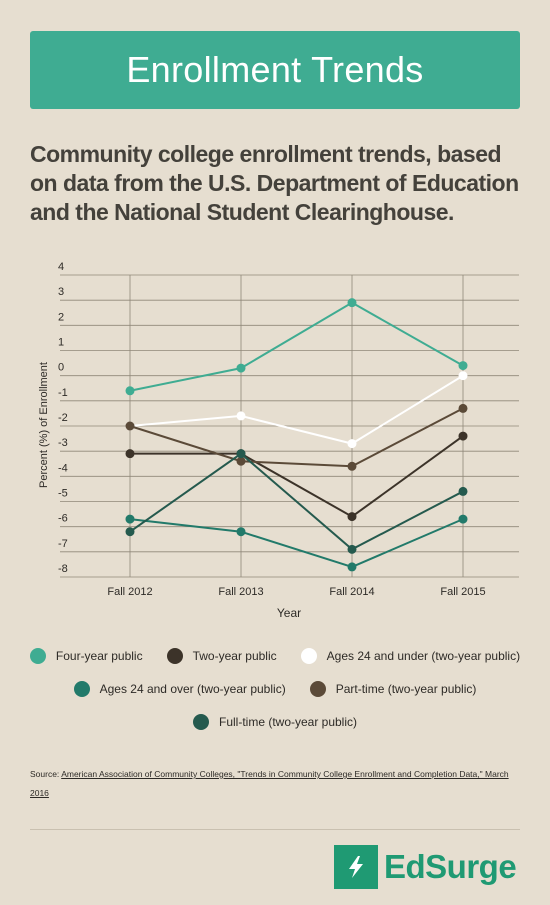  What do you see at coordinates (275, 829) in the screenshot?
I see `footer-divider` at bounding box center [275, 829].